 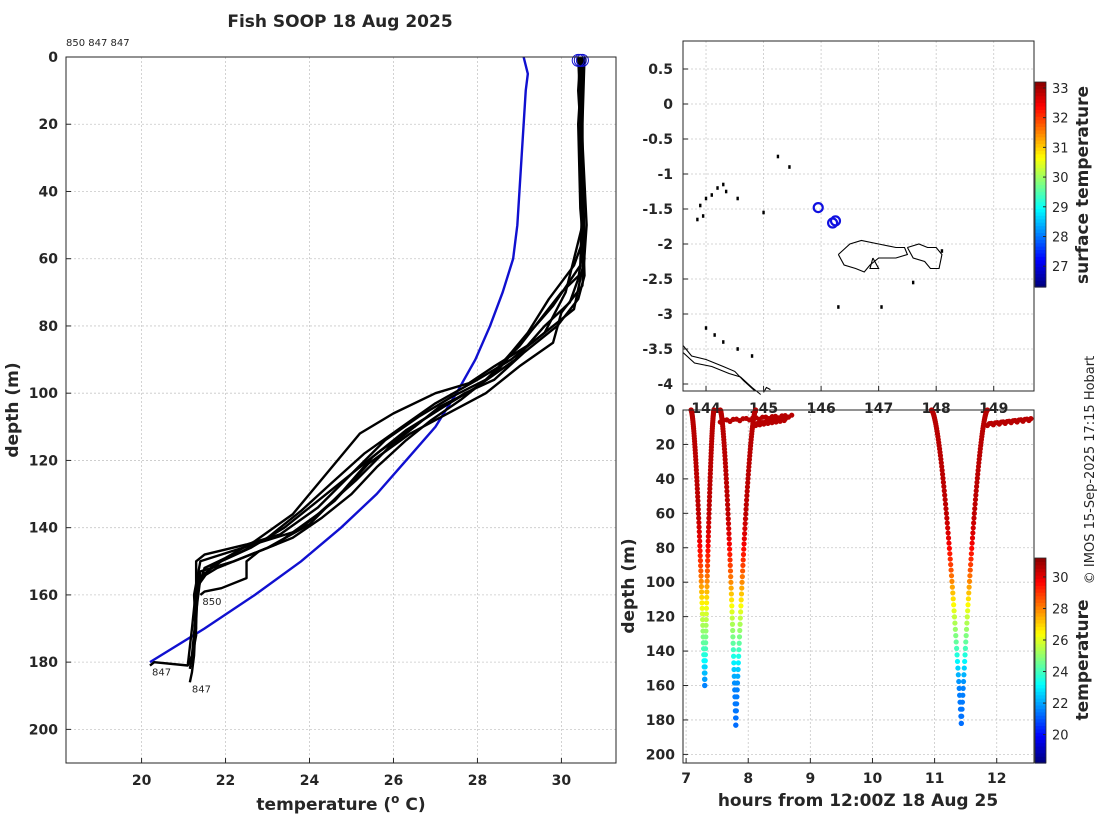 I want to click on profile-x-tick-label: 24, so click(x=310, y=781).